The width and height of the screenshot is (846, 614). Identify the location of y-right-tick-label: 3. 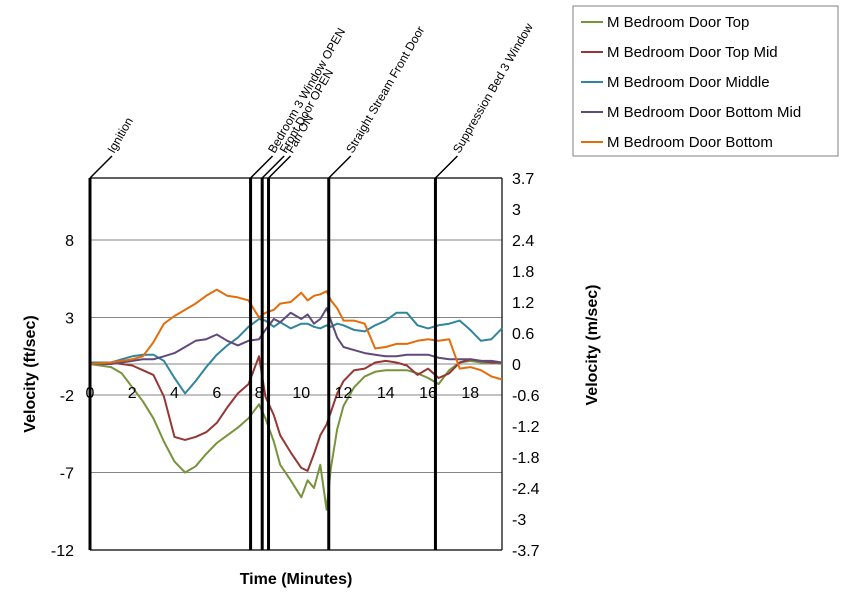
(516, 210).